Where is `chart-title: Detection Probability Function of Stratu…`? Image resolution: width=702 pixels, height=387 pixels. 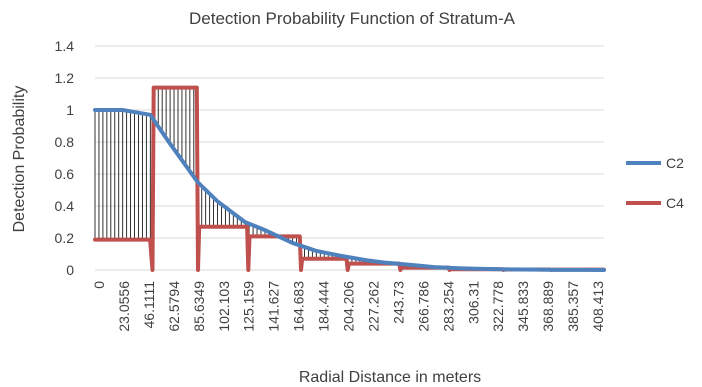
chart-title: Detection Probability Function of Stratu… is located at coordinates (352, 18).